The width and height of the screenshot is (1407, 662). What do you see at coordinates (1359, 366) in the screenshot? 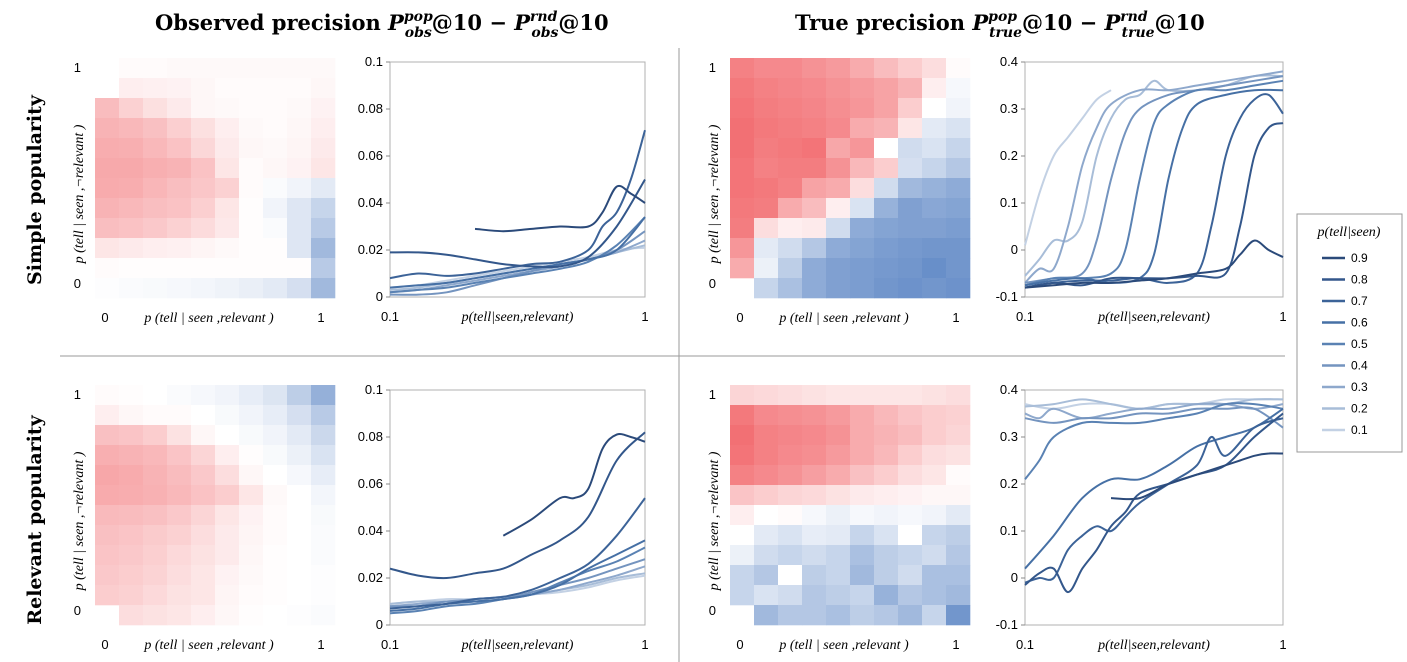
I see `legend-label: 0.4` at bounding box center [1359, 366].